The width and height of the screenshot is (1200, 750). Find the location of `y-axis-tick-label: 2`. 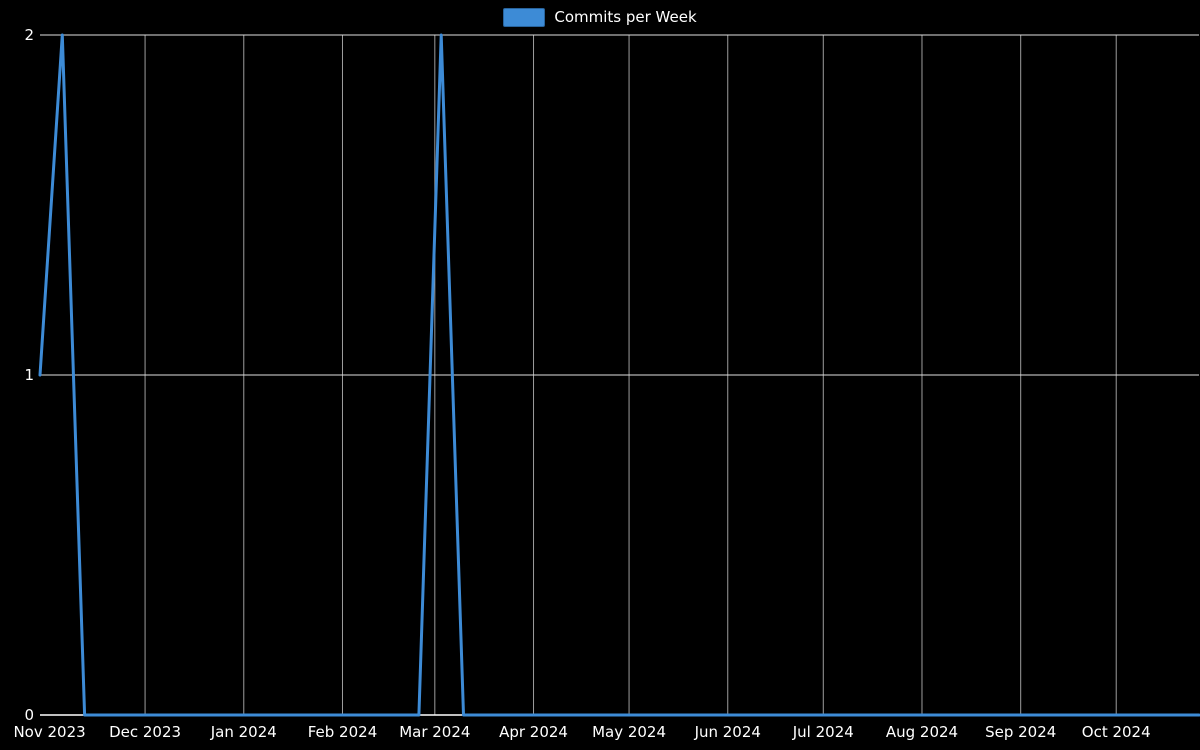

y-axis-tick-label: 2 is located at coordinates (29, 35).